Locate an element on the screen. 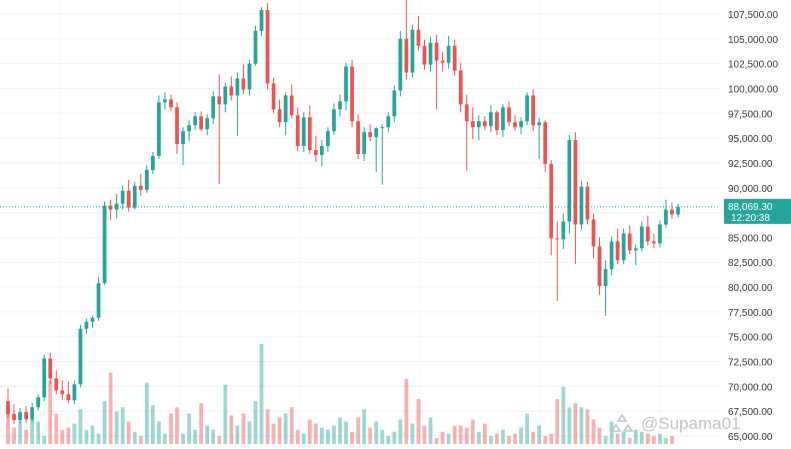  price-label-time: 12:20:38 is located at coordinates (750, 218).